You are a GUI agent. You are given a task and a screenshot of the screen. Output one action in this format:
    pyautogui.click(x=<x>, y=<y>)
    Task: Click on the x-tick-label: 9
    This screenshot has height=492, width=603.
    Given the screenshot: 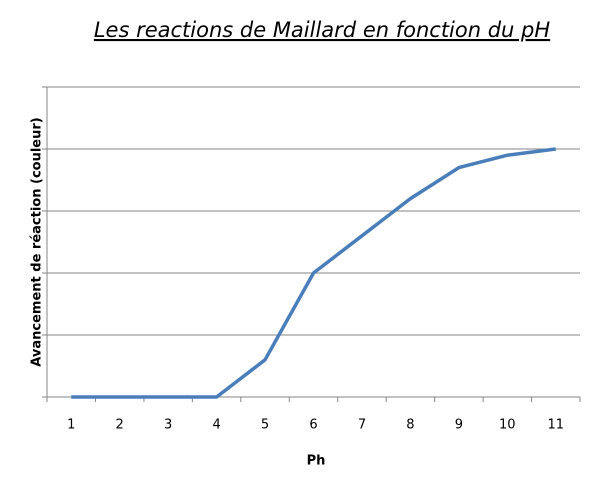 What is the action you would take?
    pyautogui.click(x=459, y=425)
    